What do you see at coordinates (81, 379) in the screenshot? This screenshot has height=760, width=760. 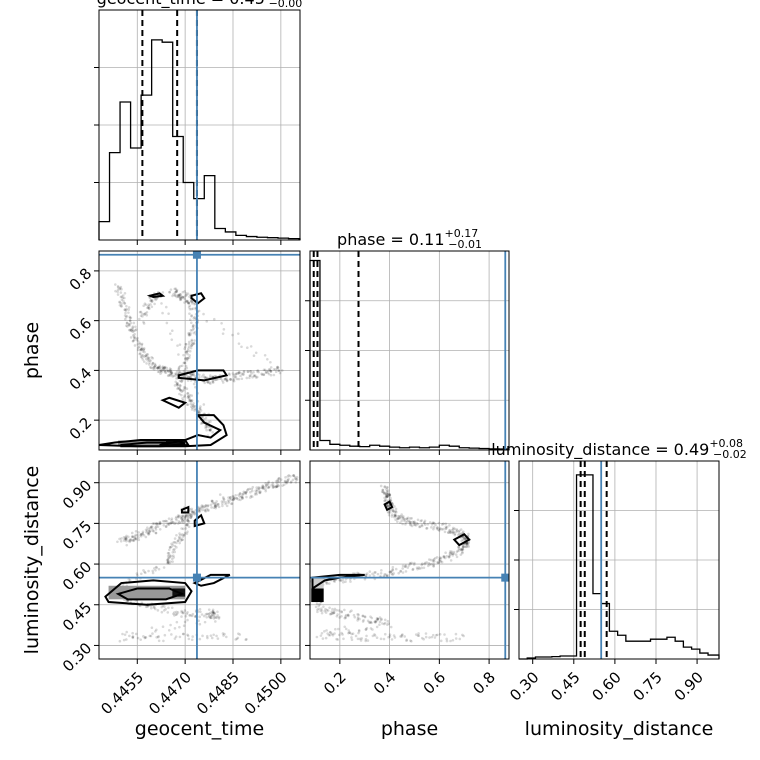 I see `y-tick-label: 0.4` at bounding box center [81, 379].